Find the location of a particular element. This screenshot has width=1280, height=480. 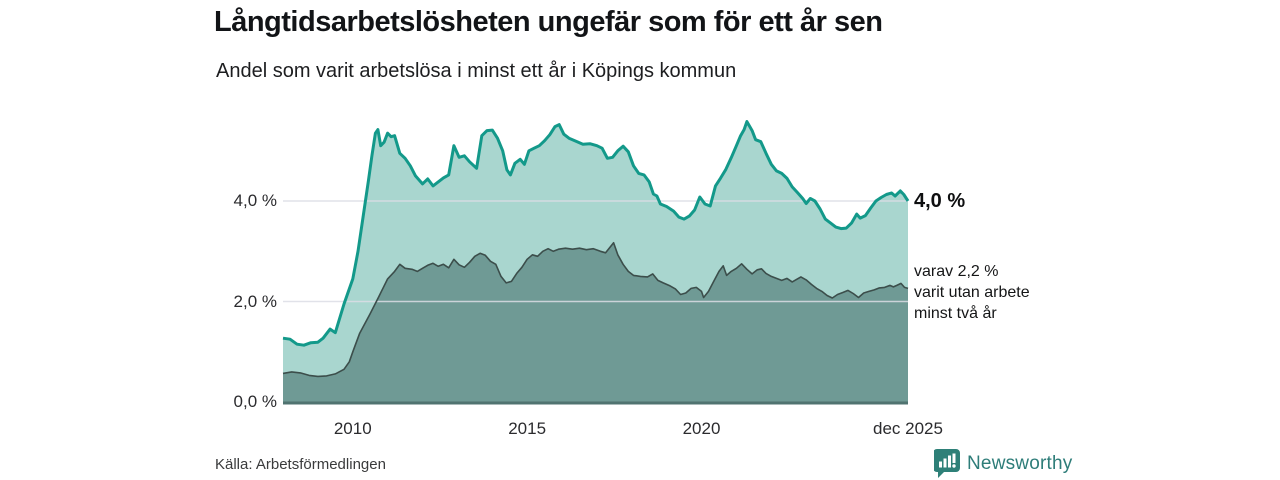

newsworthy-icon is located at coordinates (947, 463).